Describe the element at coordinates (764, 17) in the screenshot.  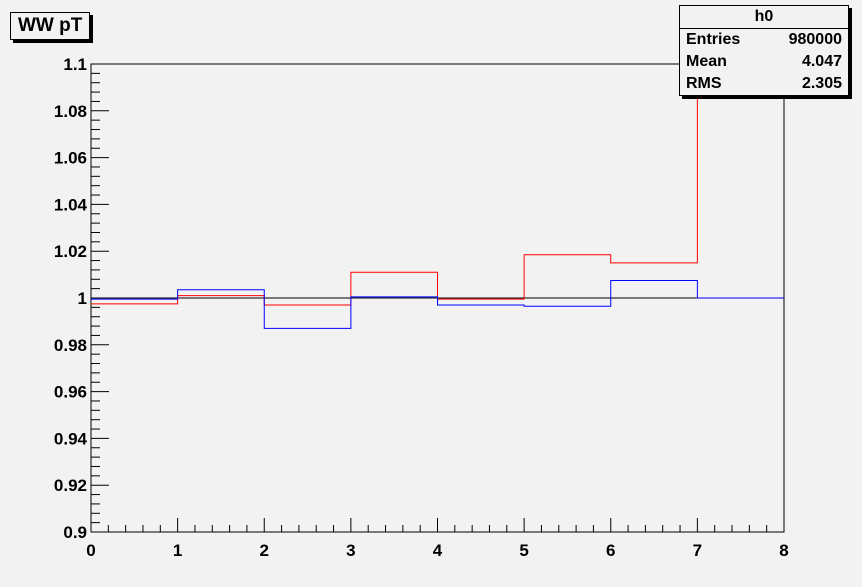
I see `stats-name: h0` at that location.